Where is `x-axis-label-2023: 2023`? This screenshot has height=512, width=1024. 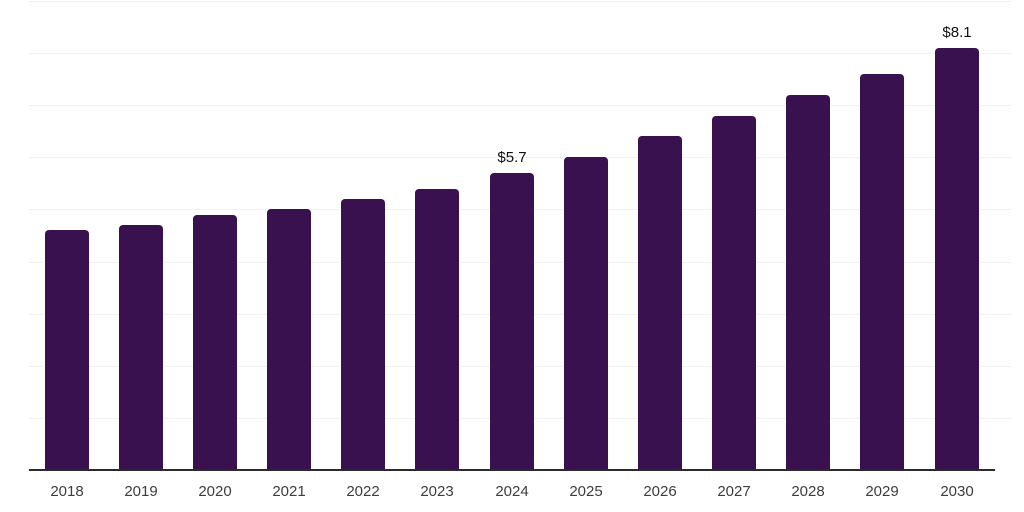 x-axis-label-2023: 2023 is located at coordinates (437, 491).